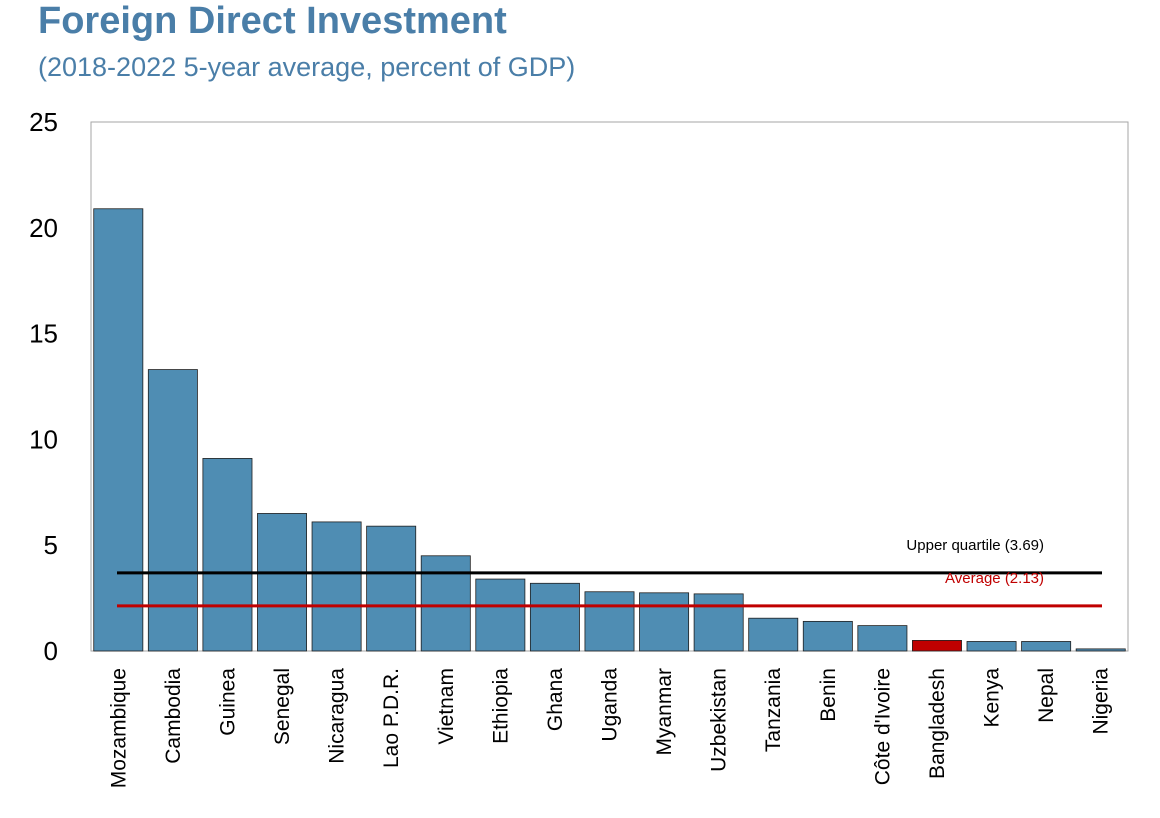  I want to click on upper-quartile-label: Upper quartile (3.69), so click(975, 545).